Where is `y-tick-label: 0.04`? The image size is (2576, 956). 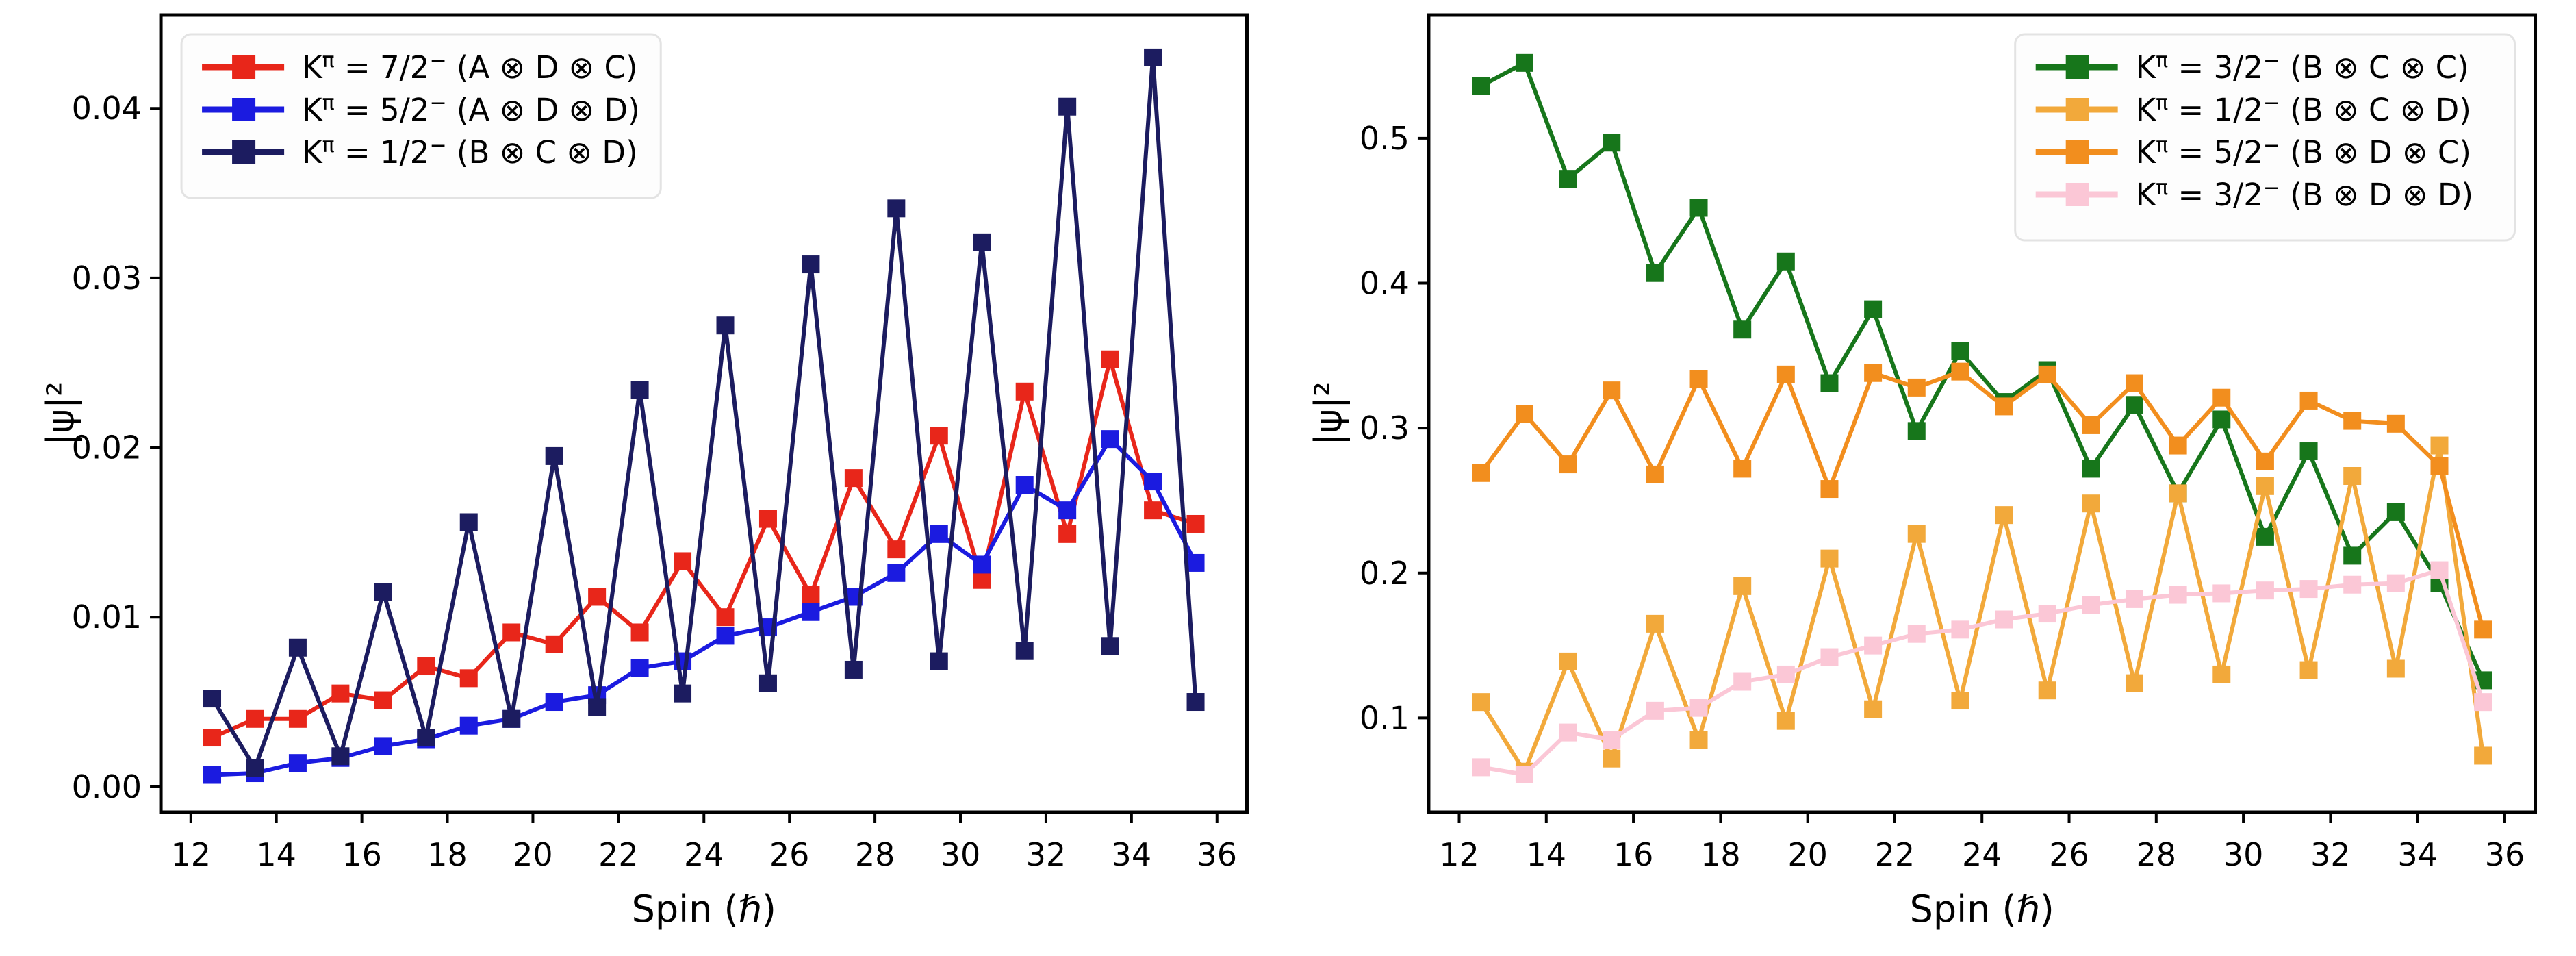
y-tick-label: 0.04 is located at coordinates (107, 108).